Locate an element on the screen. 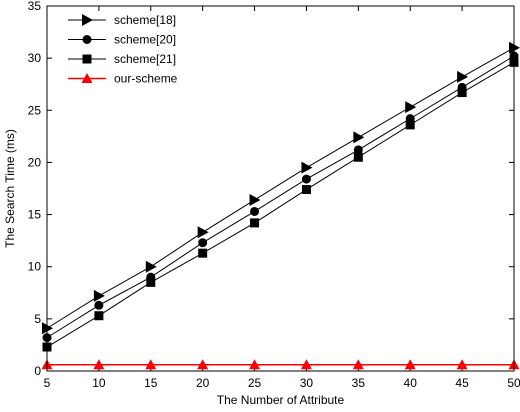  legend-item: scheme[18] is located at coordinates (122, 20).